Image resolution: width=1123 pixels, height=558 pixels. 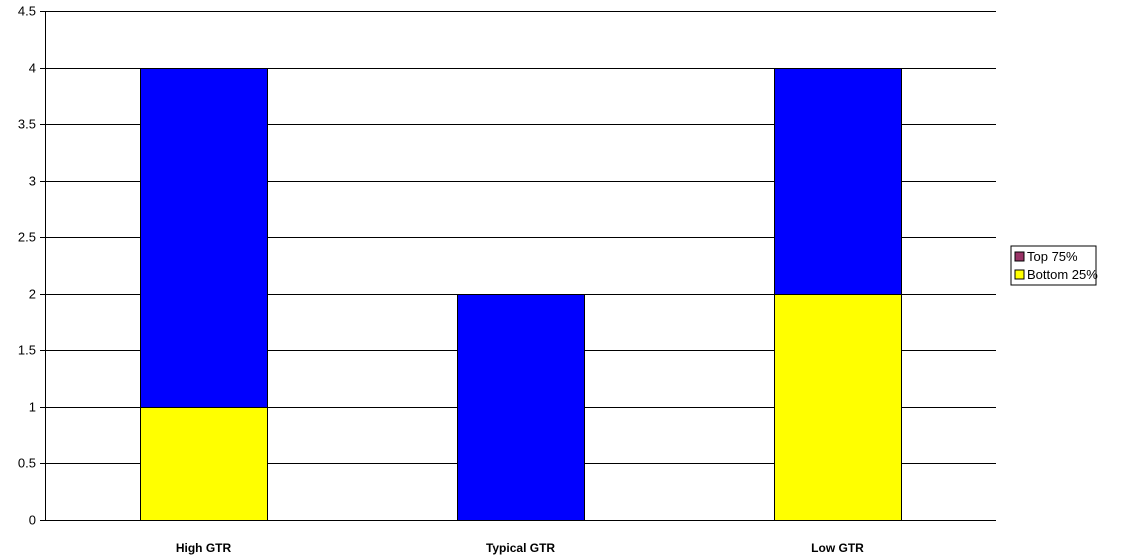 I want to click on y-tick-label: 2.5, so click(x=27, y=237).